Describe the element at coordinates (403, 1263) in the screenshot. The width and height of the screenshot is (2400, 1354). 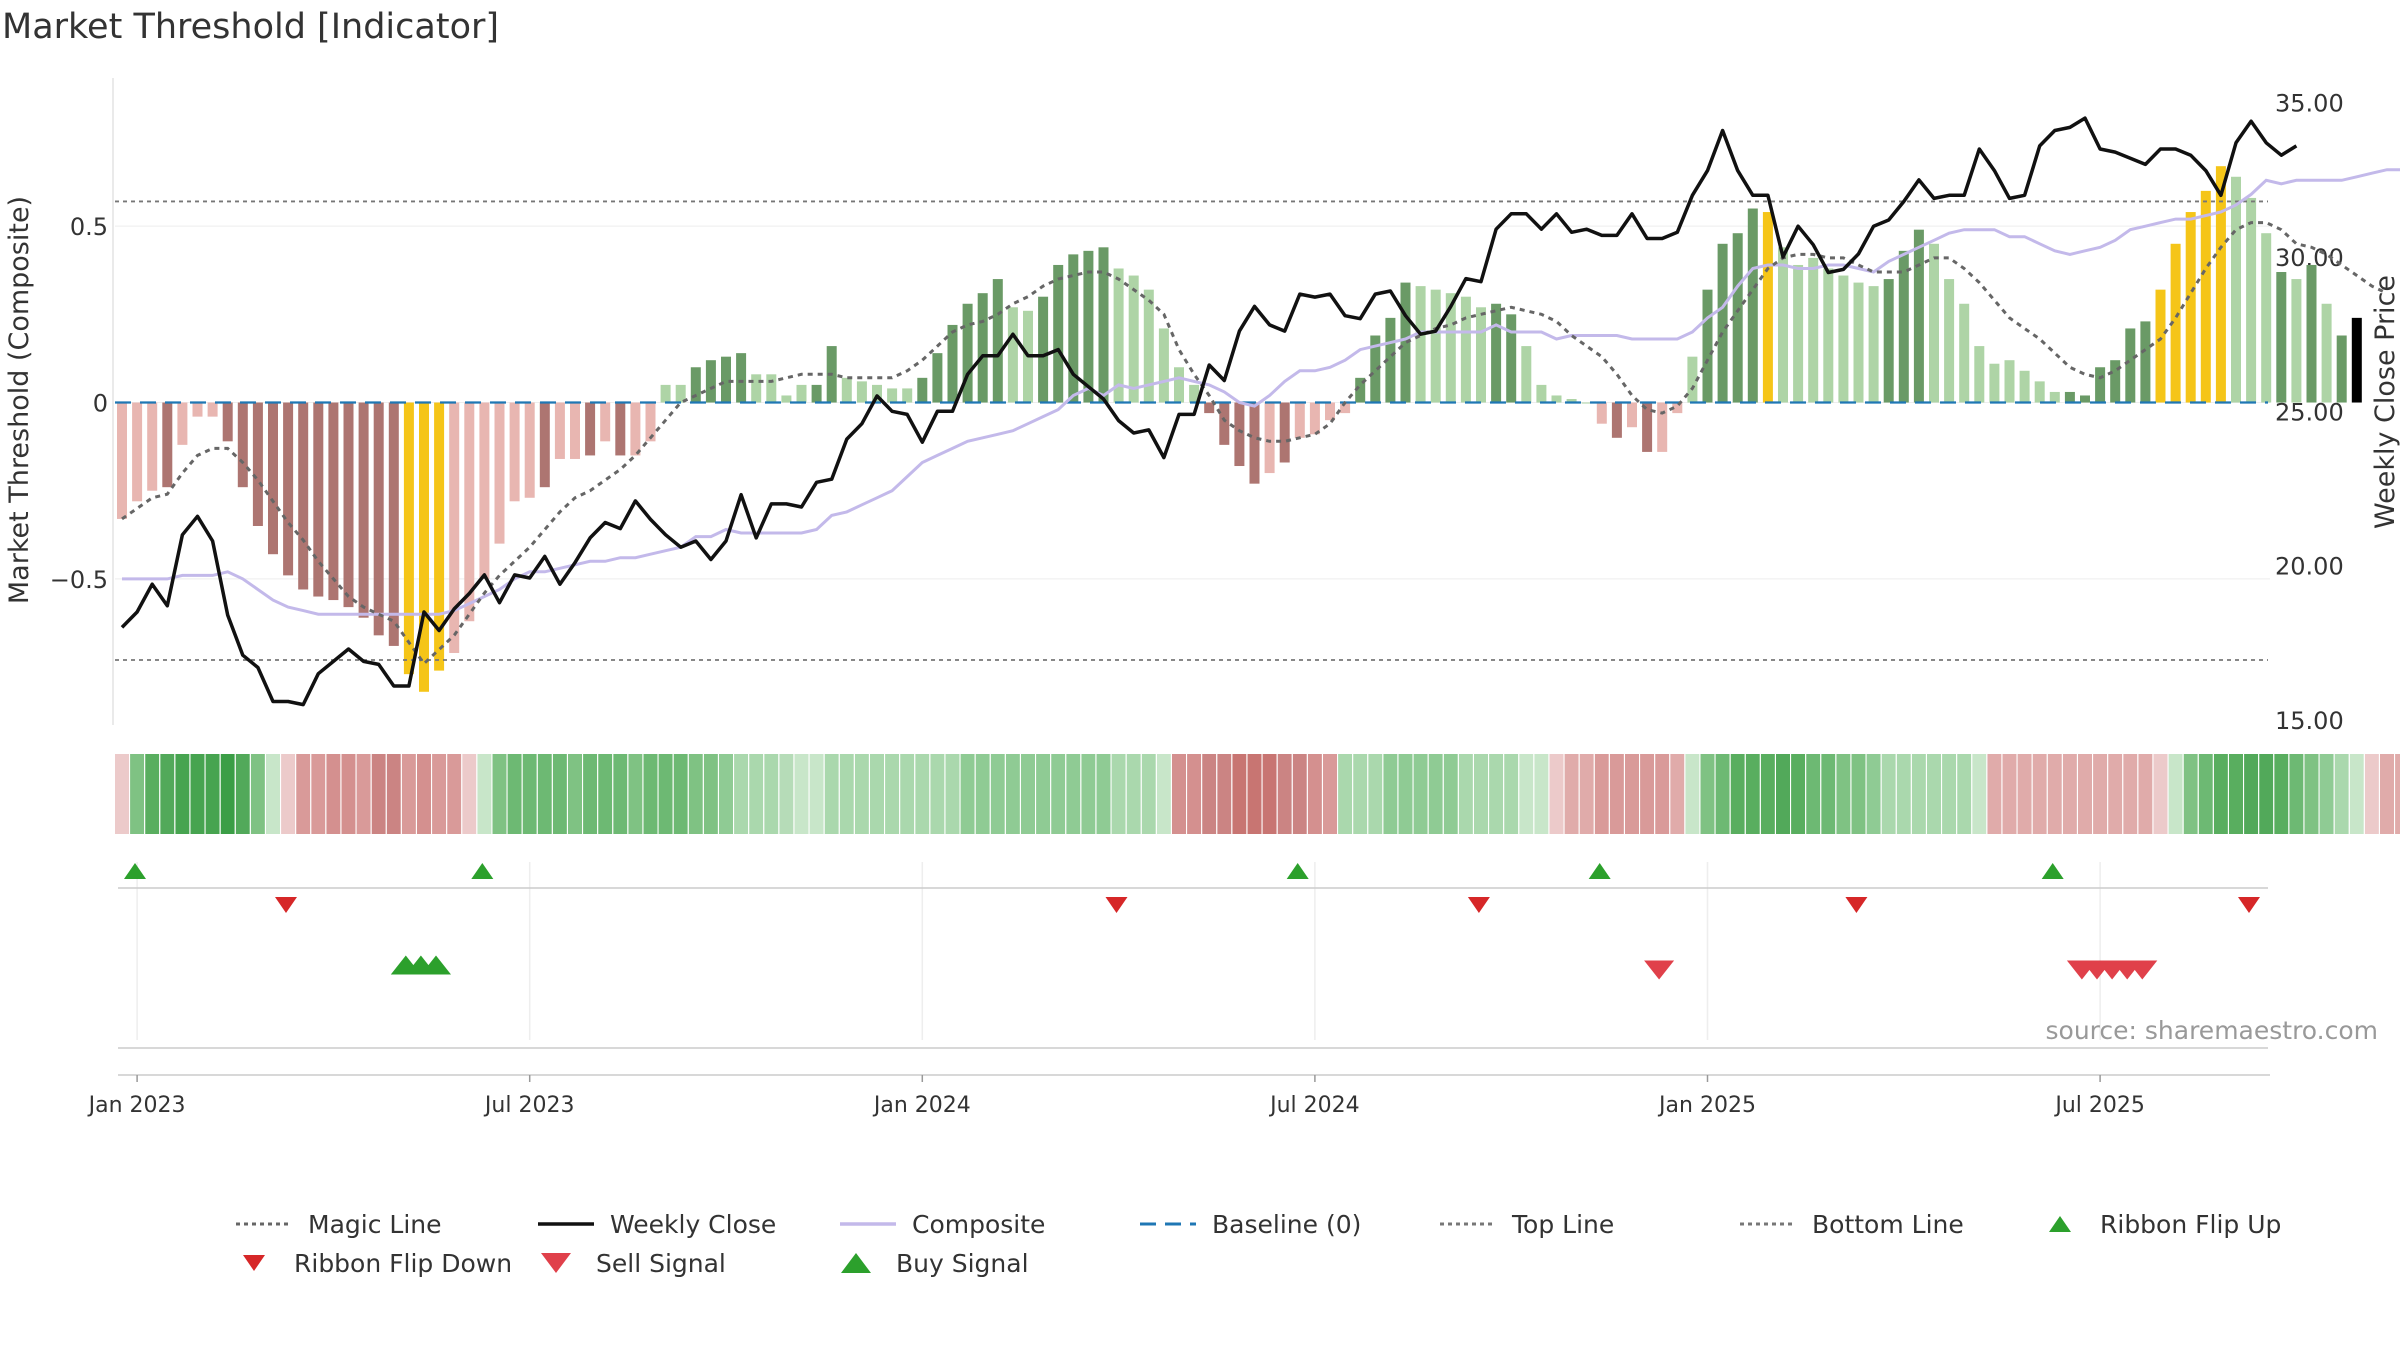
I see `legend-label: Ribbon Flip Down` at that location.